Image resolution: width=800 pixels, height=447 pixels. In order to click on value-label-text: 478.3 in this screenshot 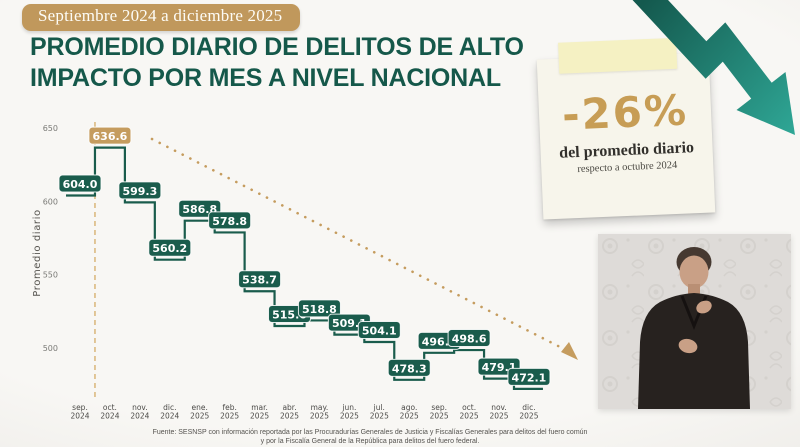, I will do `click(409, 368)`.